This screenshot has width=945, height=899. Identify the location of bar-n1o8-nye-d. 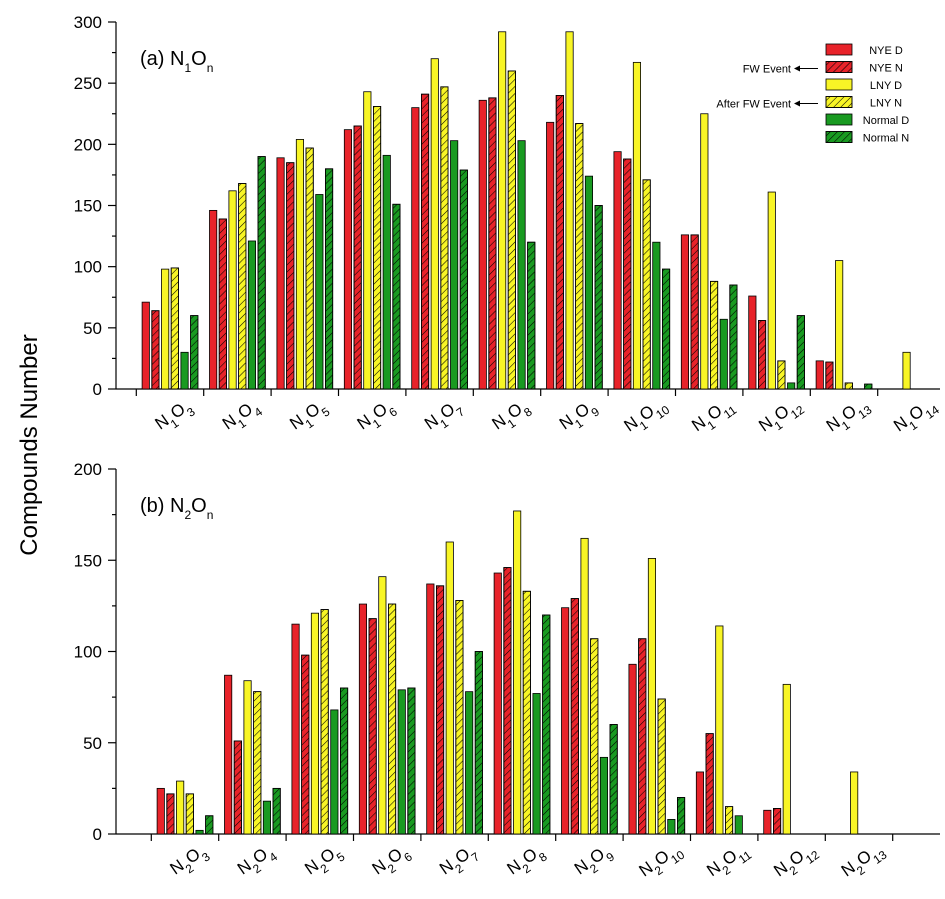
(482, 244).